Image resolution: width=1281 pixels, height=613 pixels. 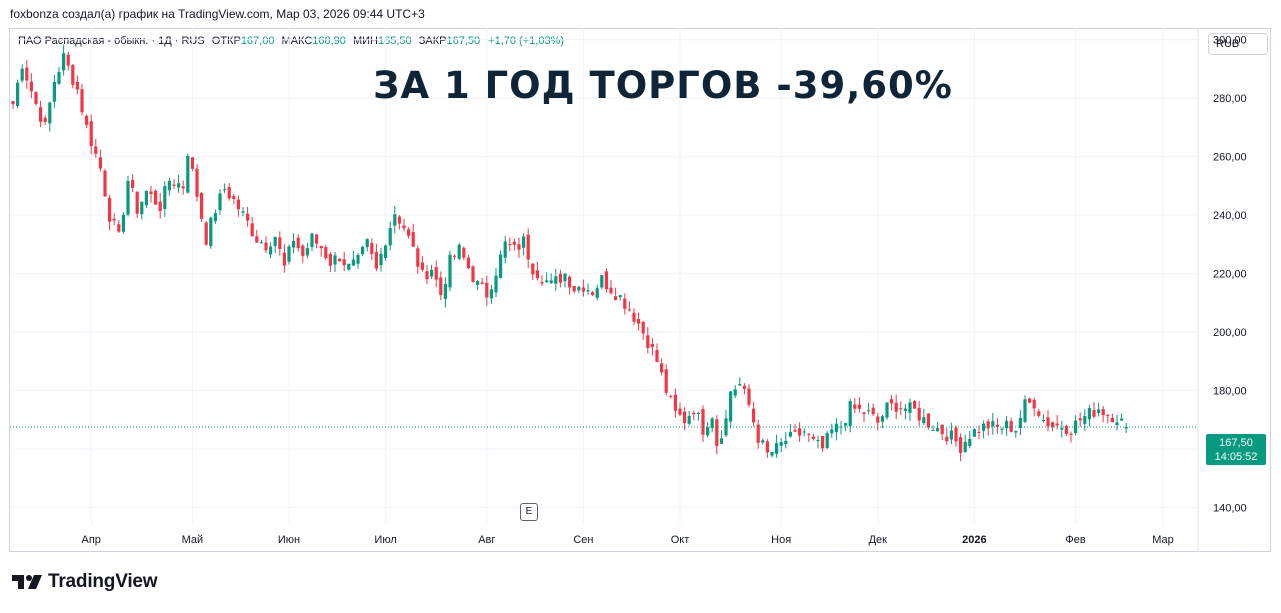 I want to click on currency-button: RUB, so click(x=1238, y=44).